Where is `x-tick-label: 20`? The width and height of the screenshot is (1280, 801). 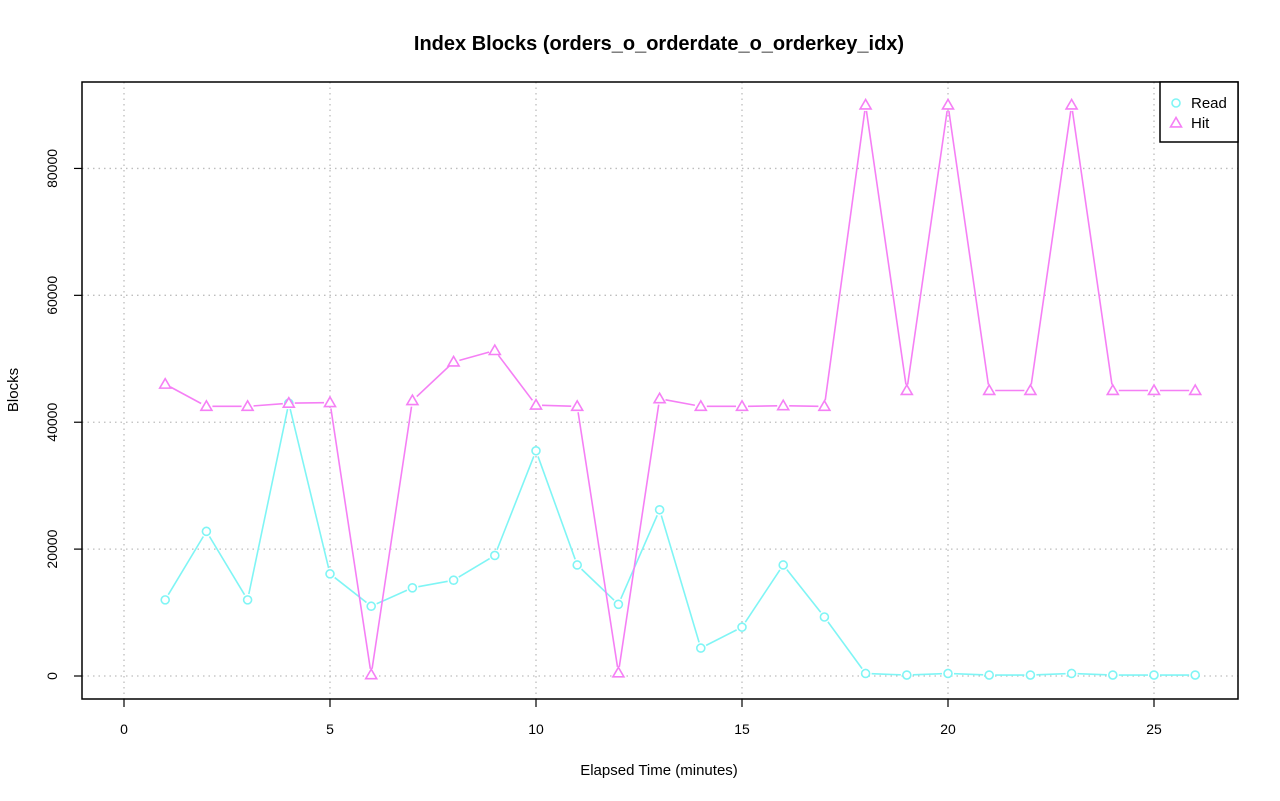
x-tick-label: 20 is located at coordinates (948, 729).